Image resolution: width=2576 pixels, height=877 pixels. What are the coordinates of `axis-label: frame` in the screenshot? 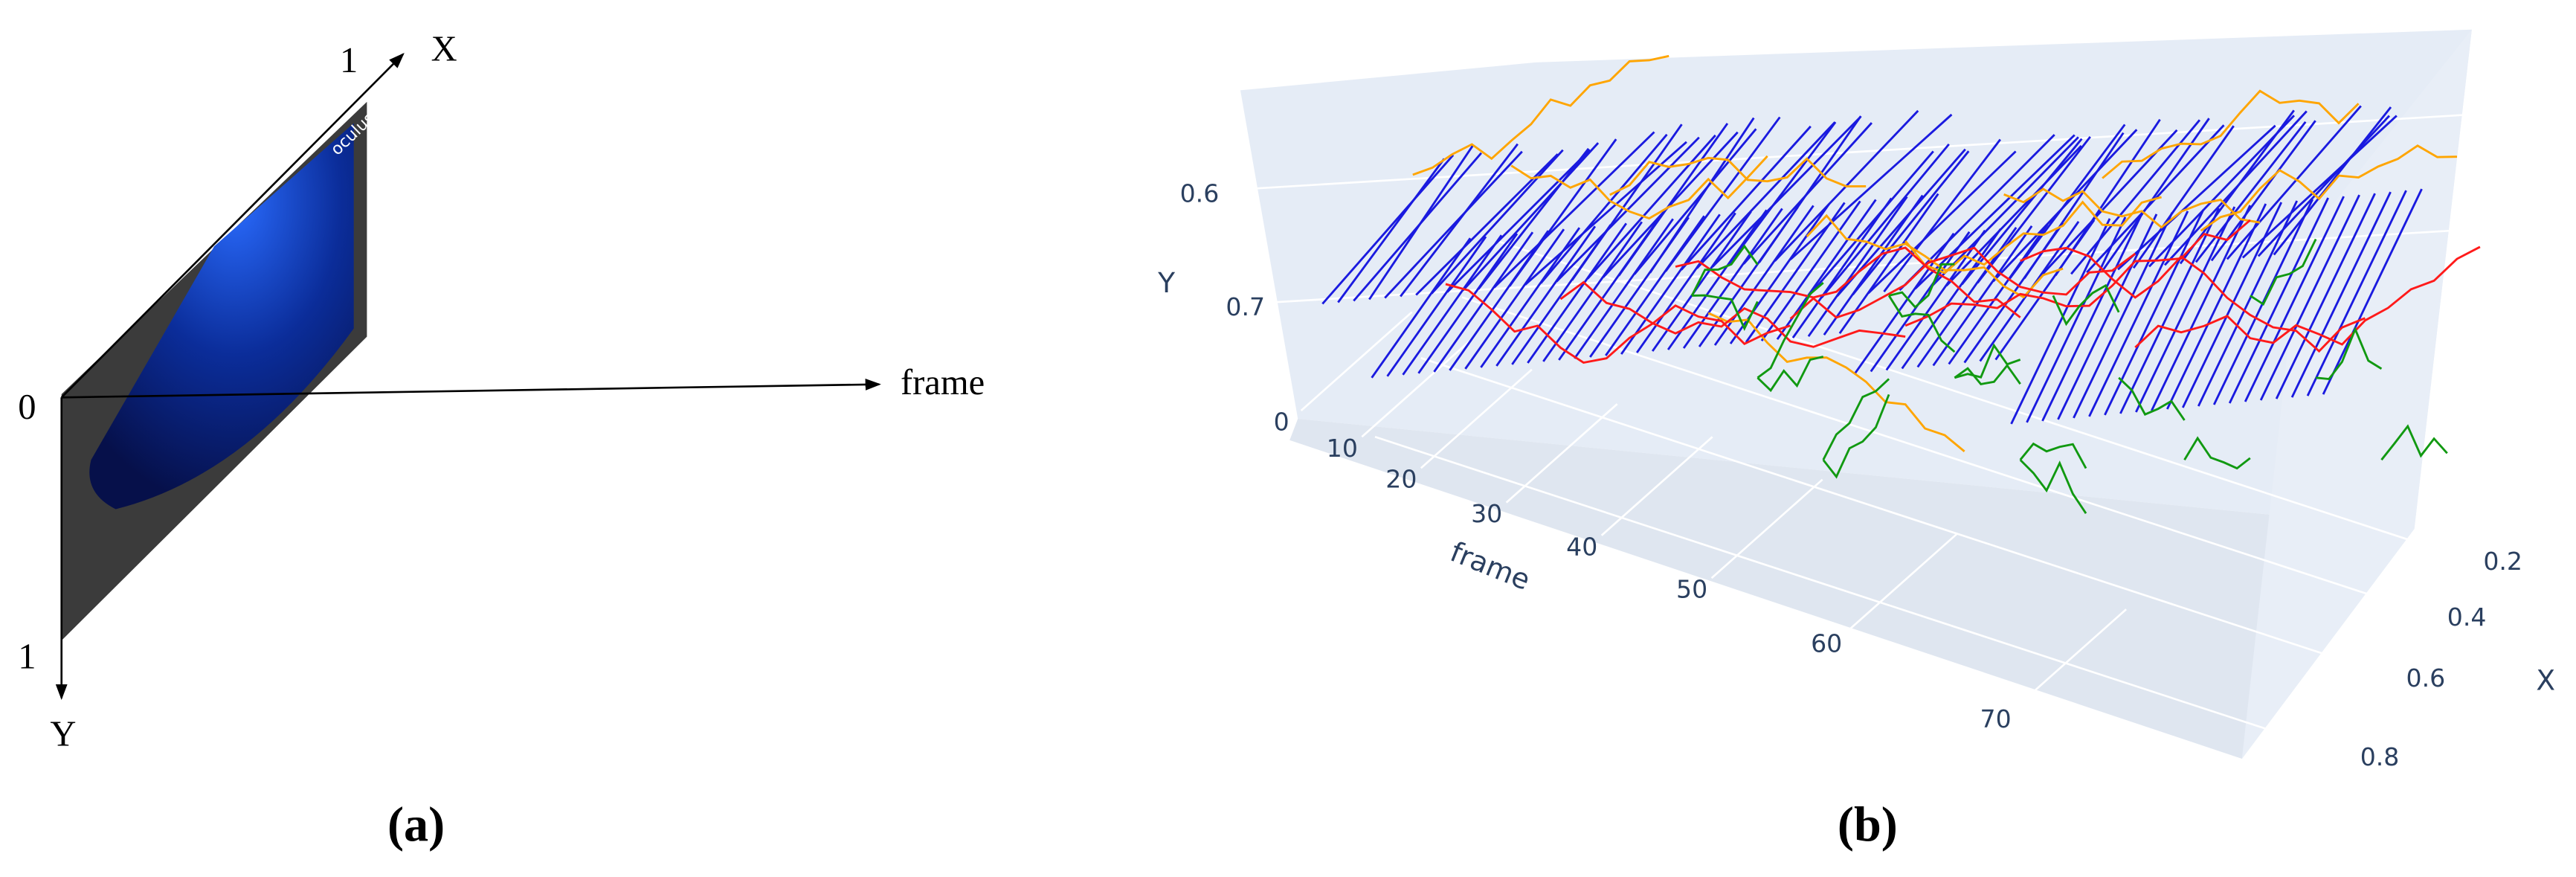 It's located at (943, 382).